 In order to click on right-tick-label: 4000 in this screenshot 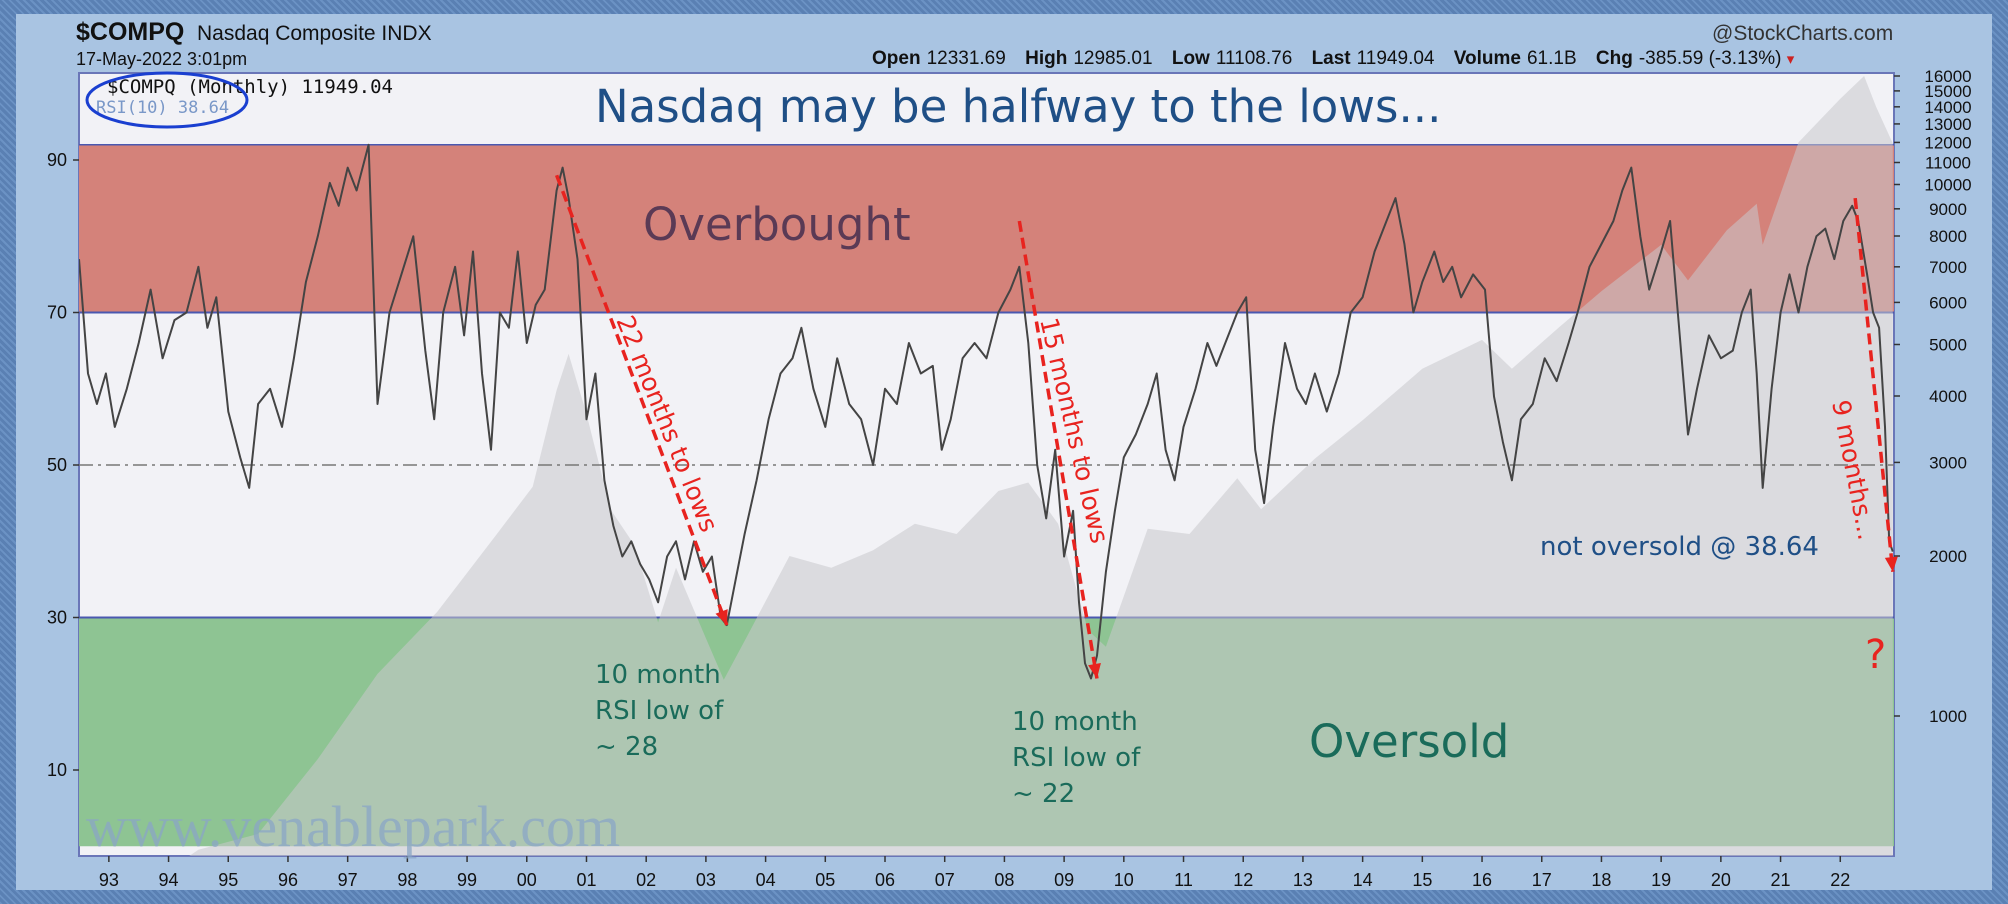, I will do `click(1948, 396)`.